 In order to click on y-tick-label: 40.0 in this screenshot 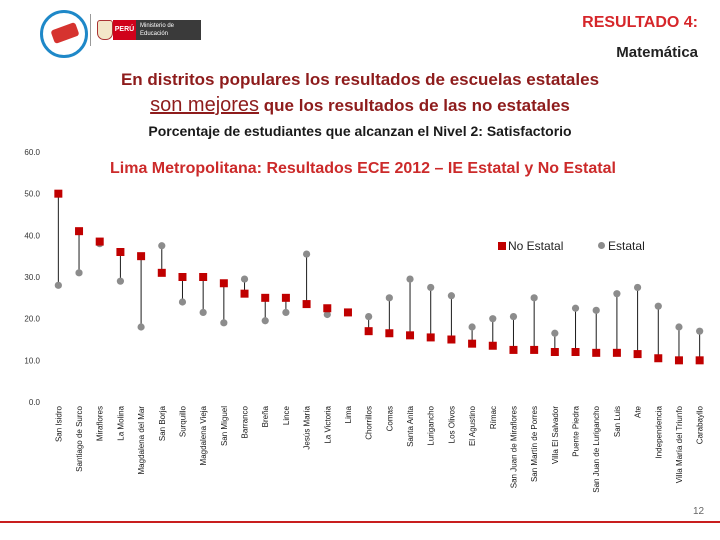, I will do `click(32, 235)`.